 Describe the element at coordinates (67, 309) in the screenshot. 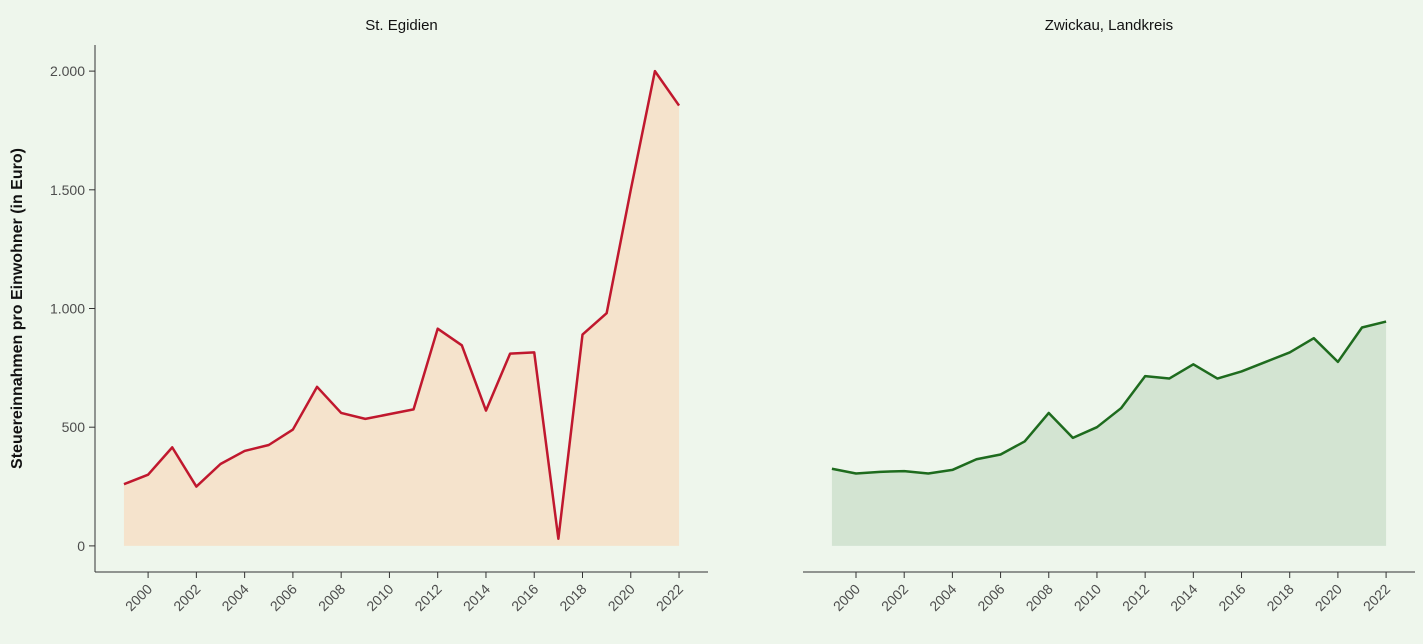

I see `y-tick-label: 1.000` at that location.